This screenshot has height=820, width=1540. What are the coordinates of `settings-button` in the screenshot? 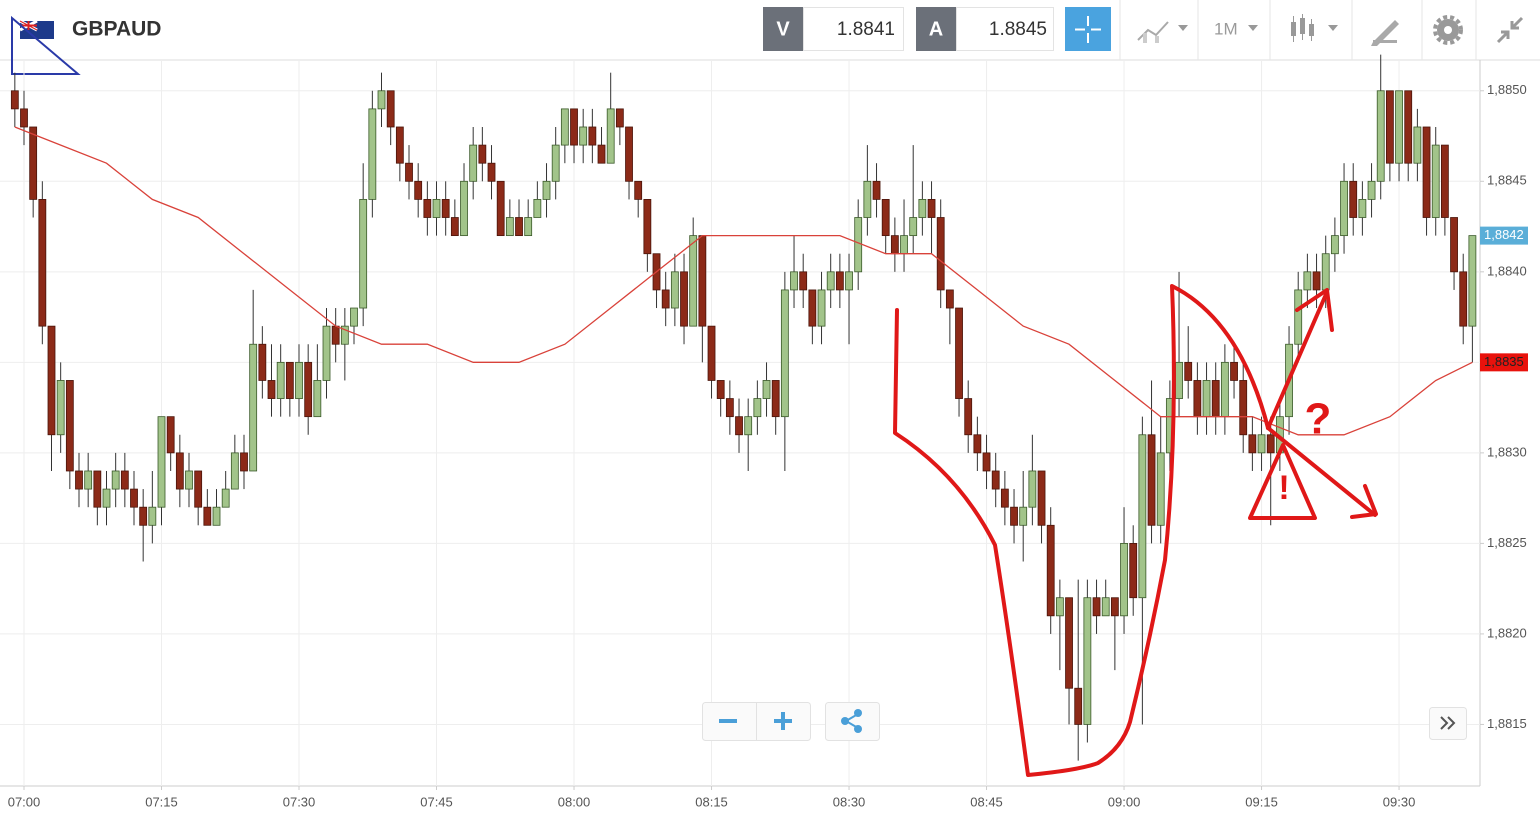 It's located at (1448, 30).